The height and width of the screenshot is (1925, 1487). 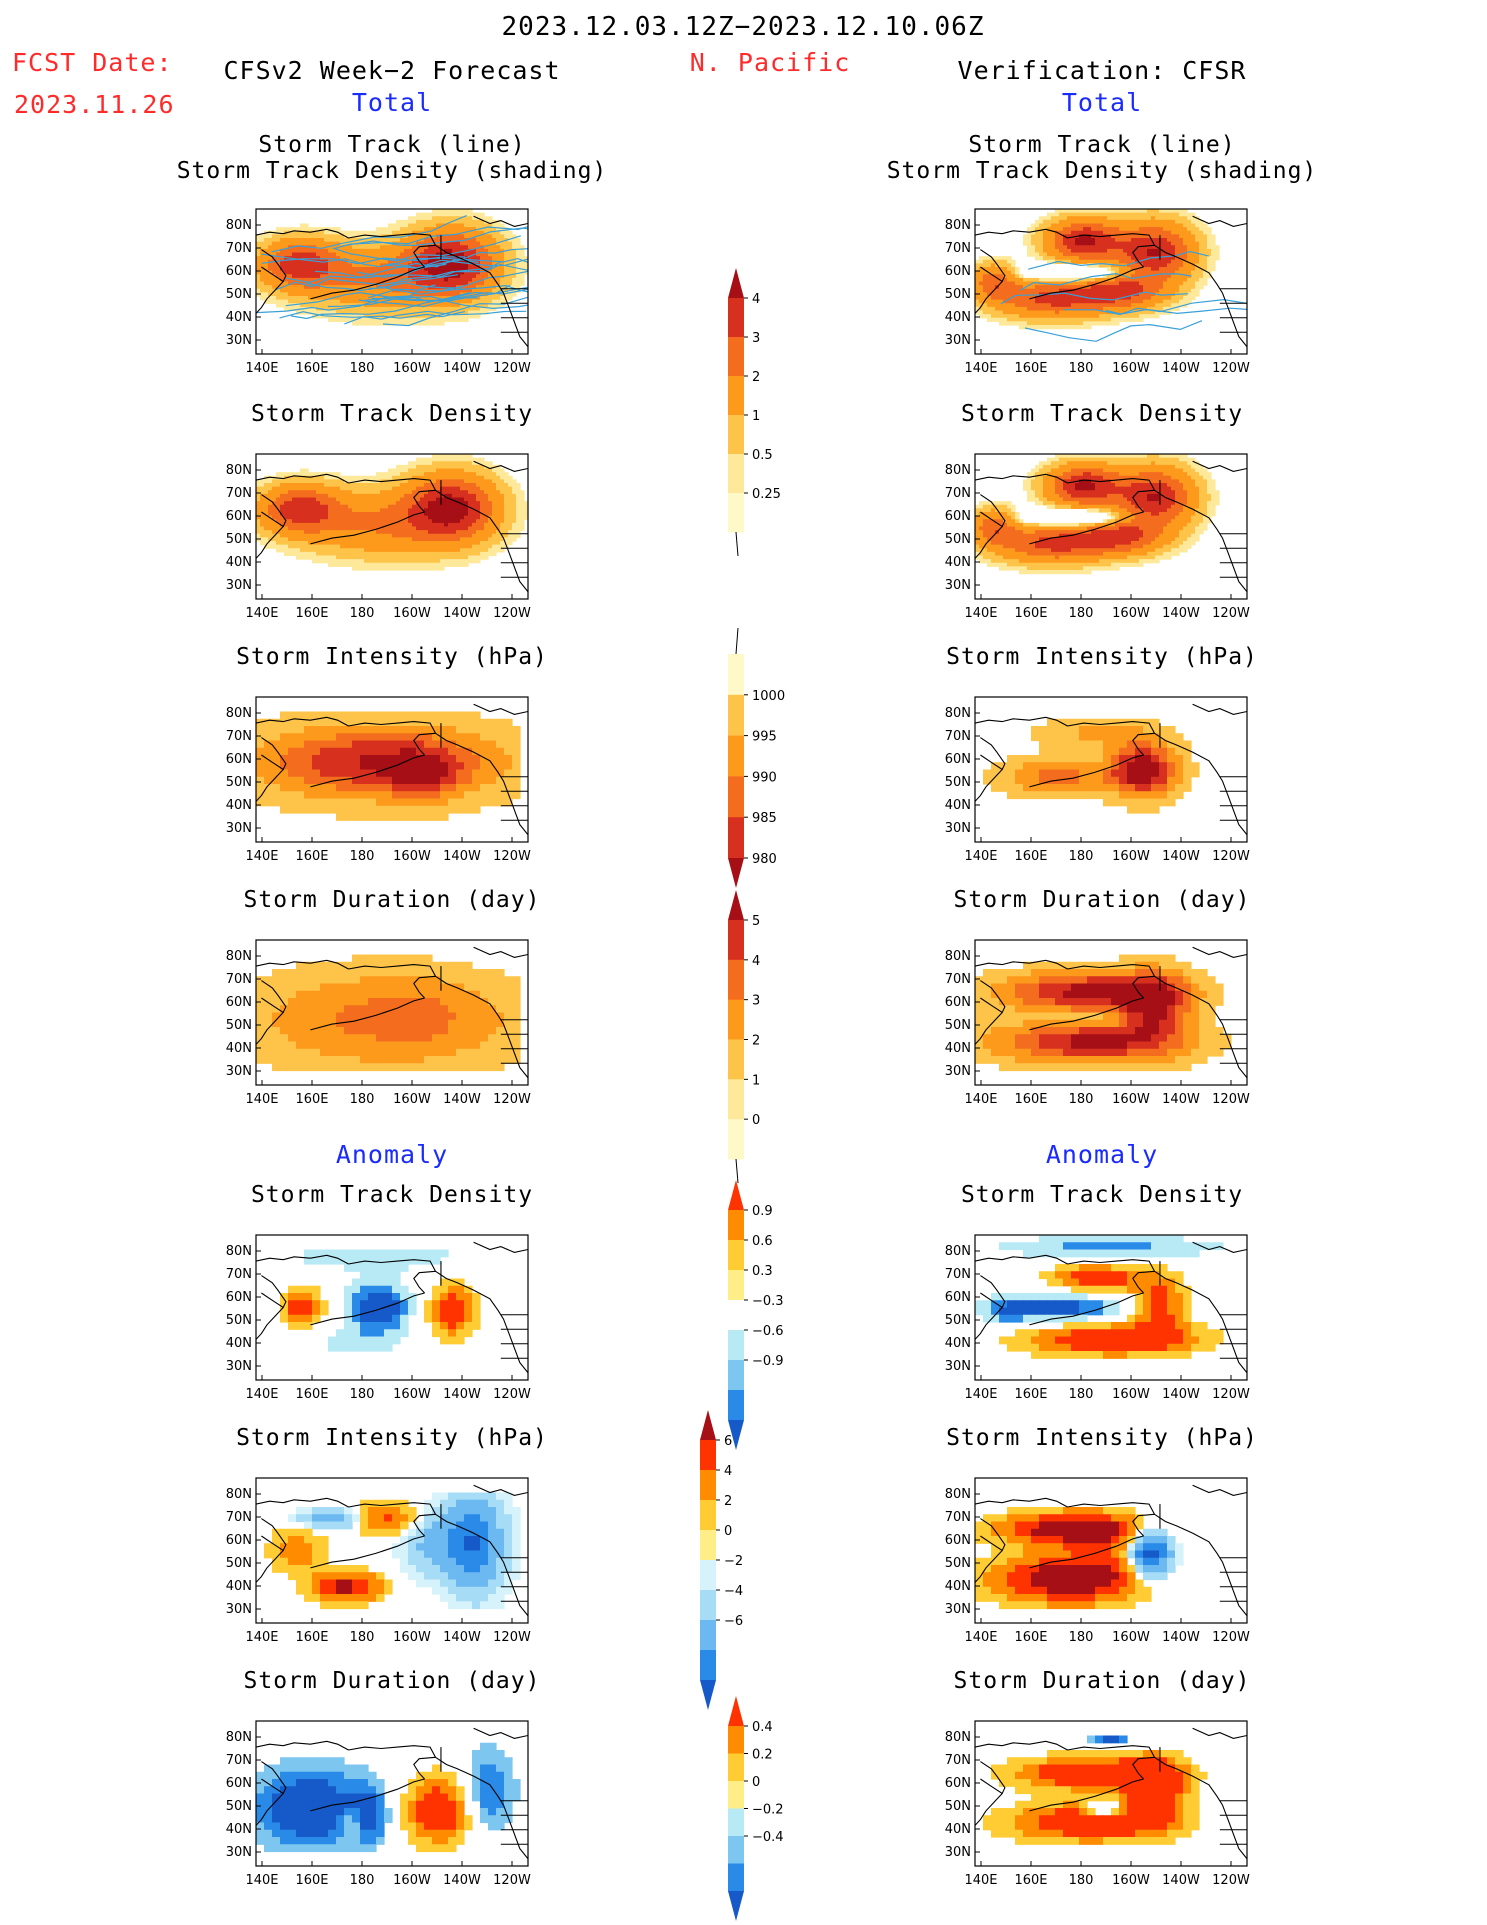 What do you see at coordinates (1081, 856) in the screenshot?
I see `panel-R3-xtick: 180` at bounding box center [1081, 856].